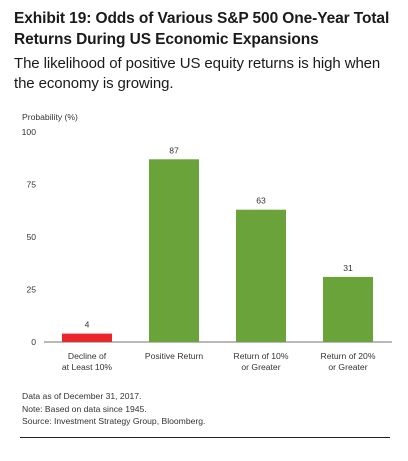 The width and height of the screenshot is (408, 461). Describe the element at coordinates (348, 268) in the screenshot. I see `bar-value-label: 31` at that location.